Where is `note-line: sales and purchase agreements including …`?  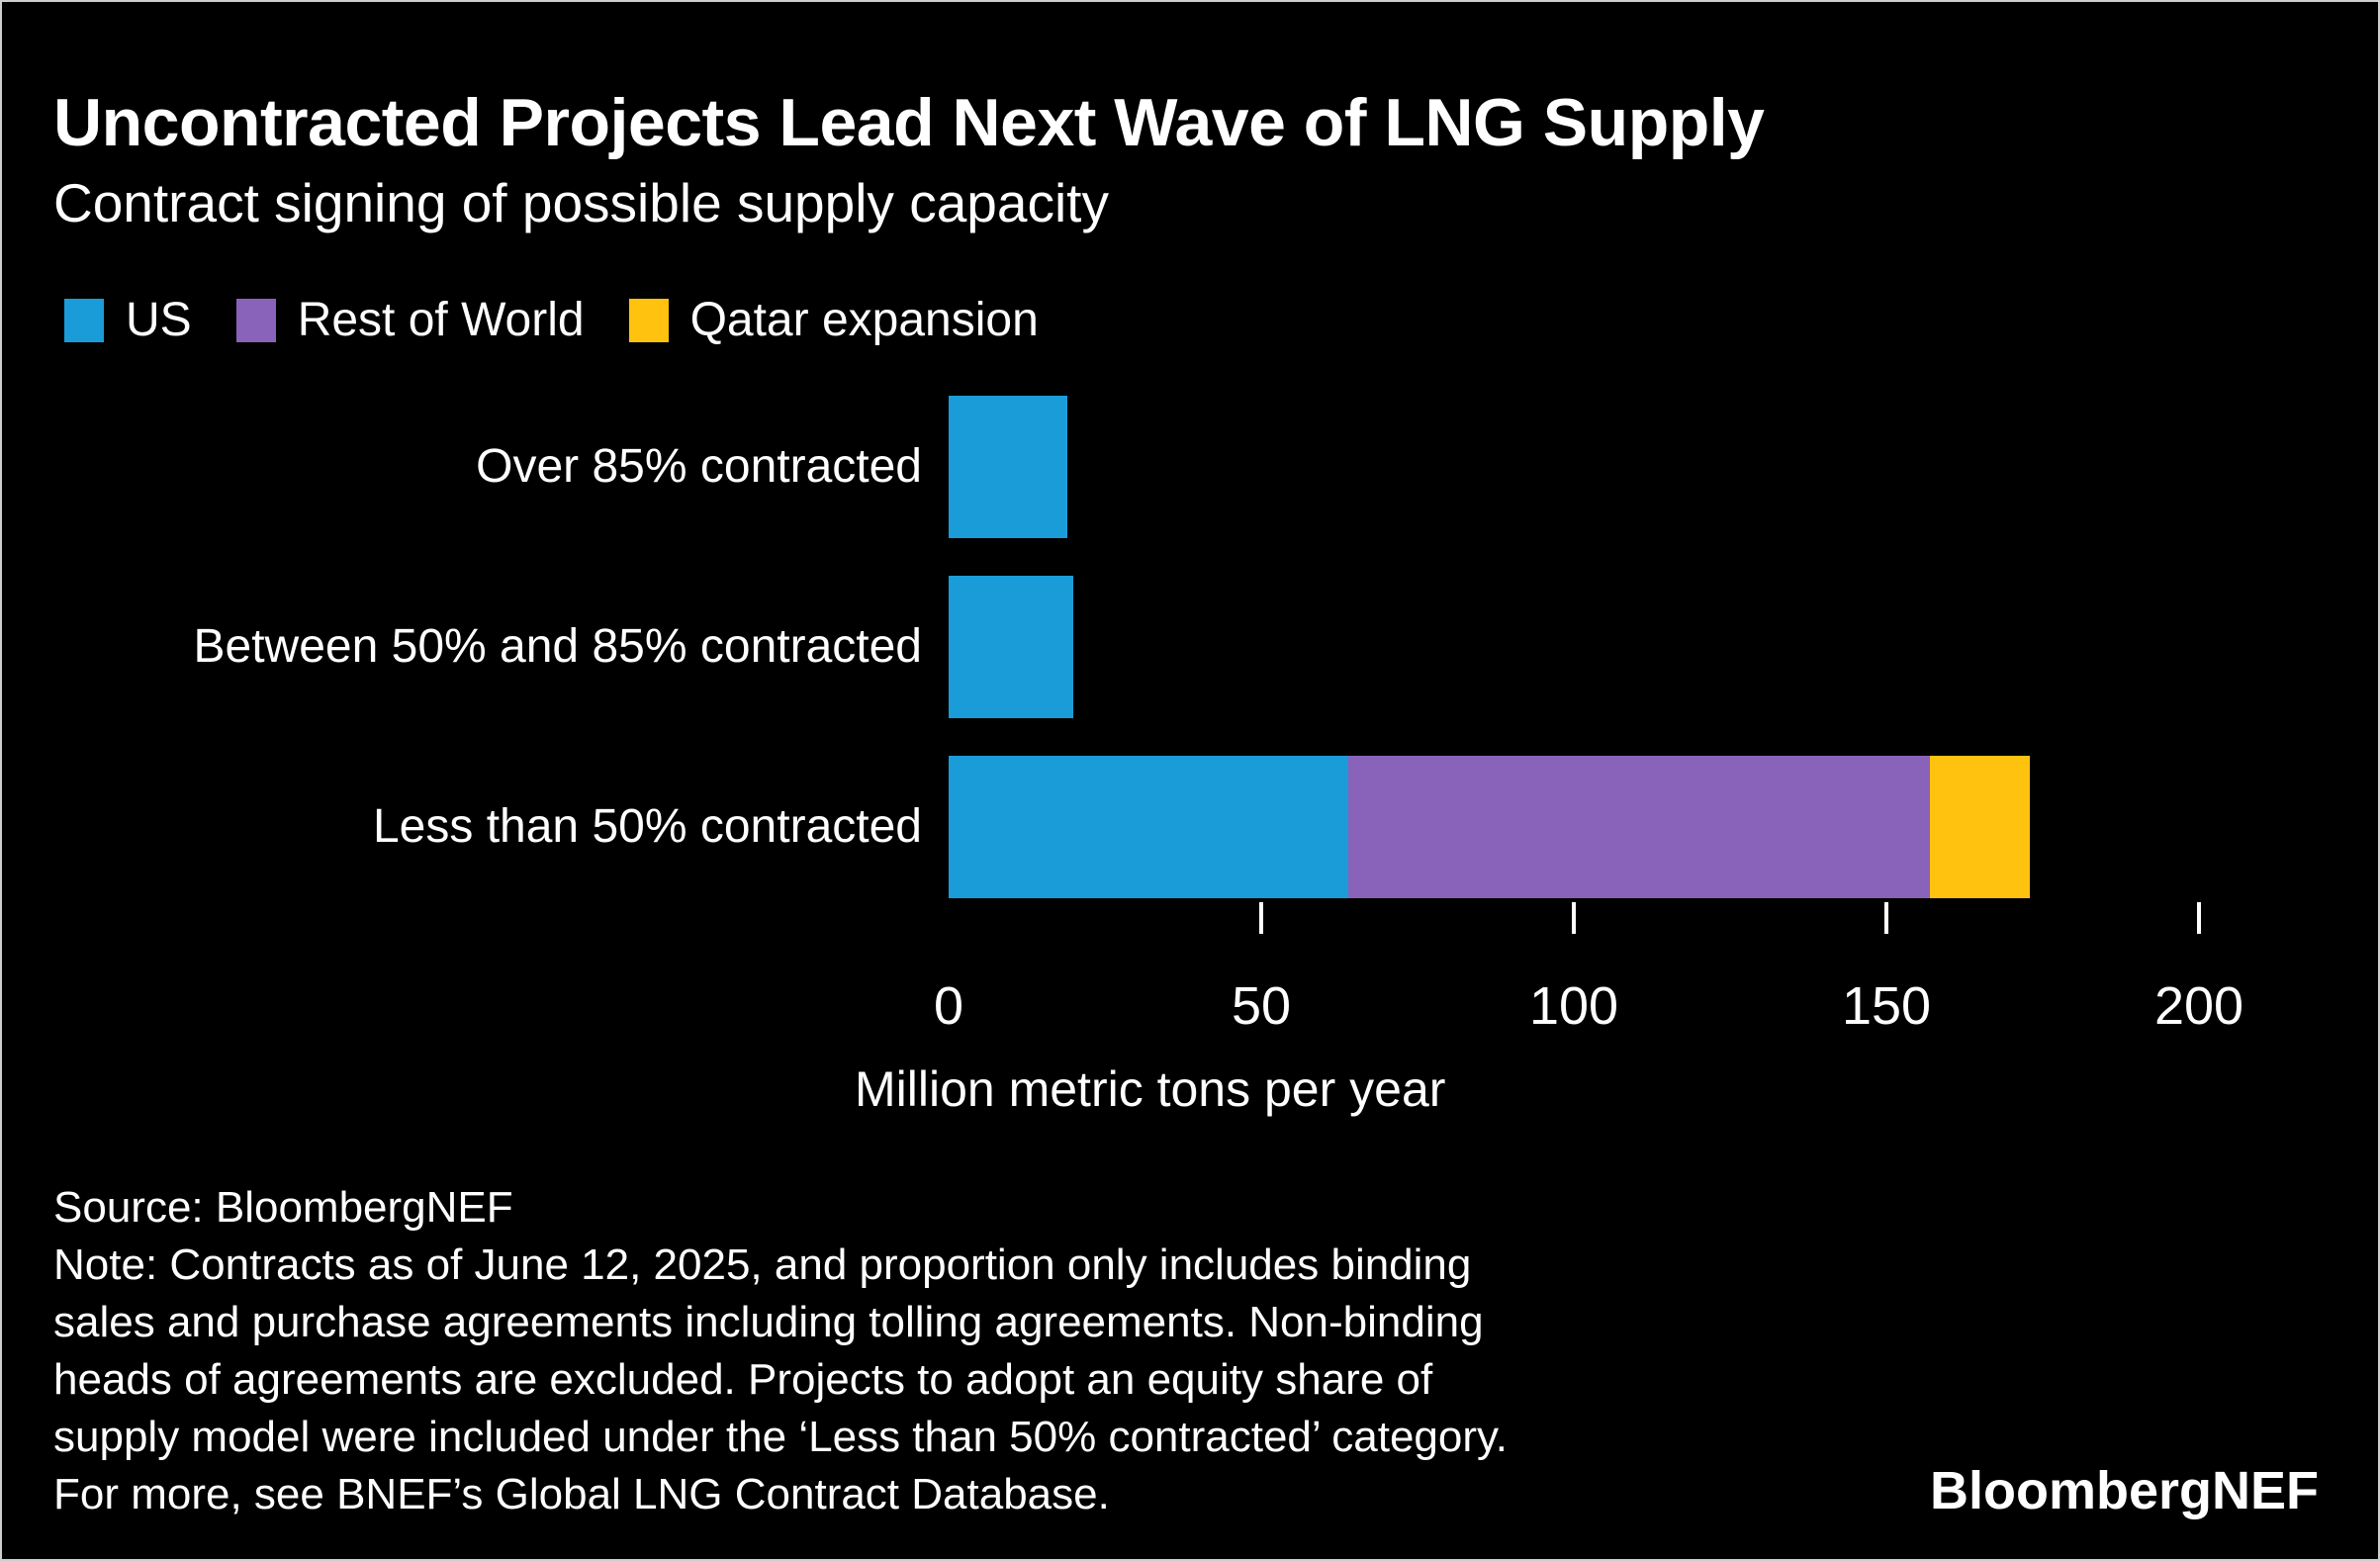 note-line: sales and purchase agreements including … is located at coordinates (768, 1322).